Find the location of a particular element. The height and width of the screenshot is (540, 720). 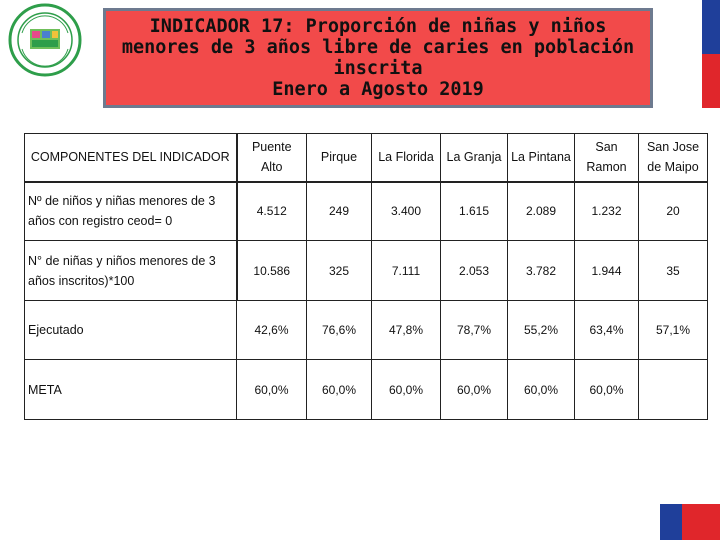

table-cell: 47,8% is located at coordinates (406, 330).